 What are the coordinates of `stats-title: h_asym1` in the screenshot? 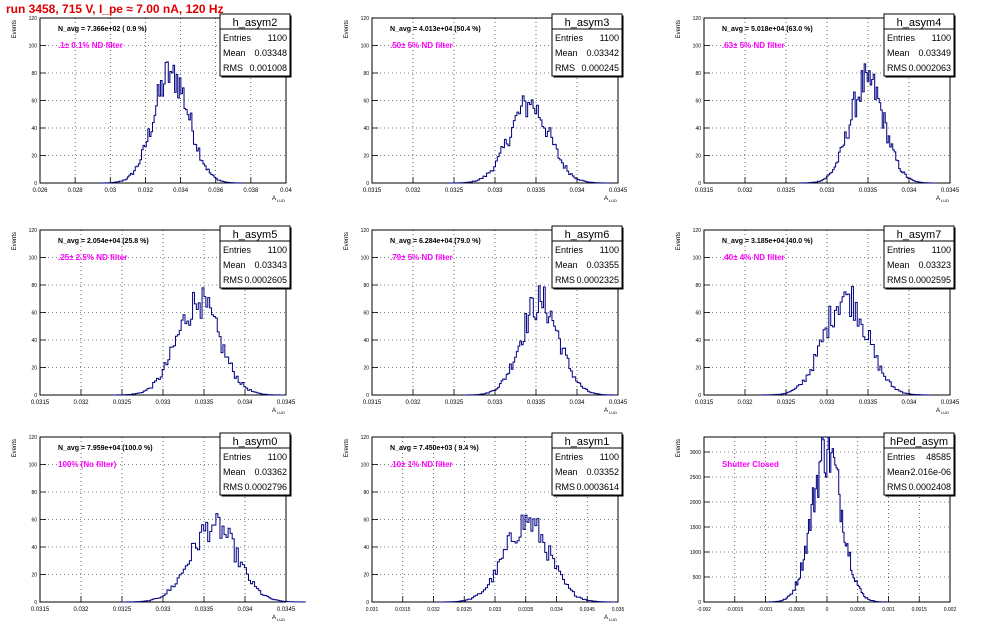 It's located at (587, 442).